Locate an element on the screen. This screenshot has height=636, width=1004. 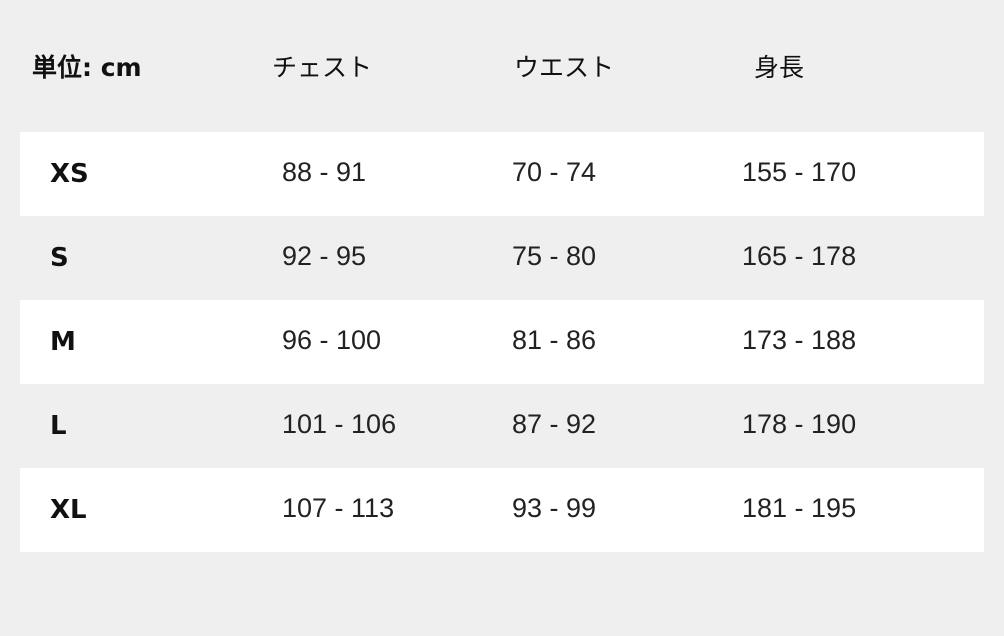
table-row: S 92 - 95 75 - 80 165 - 178 is located at coordinates (502, 258).